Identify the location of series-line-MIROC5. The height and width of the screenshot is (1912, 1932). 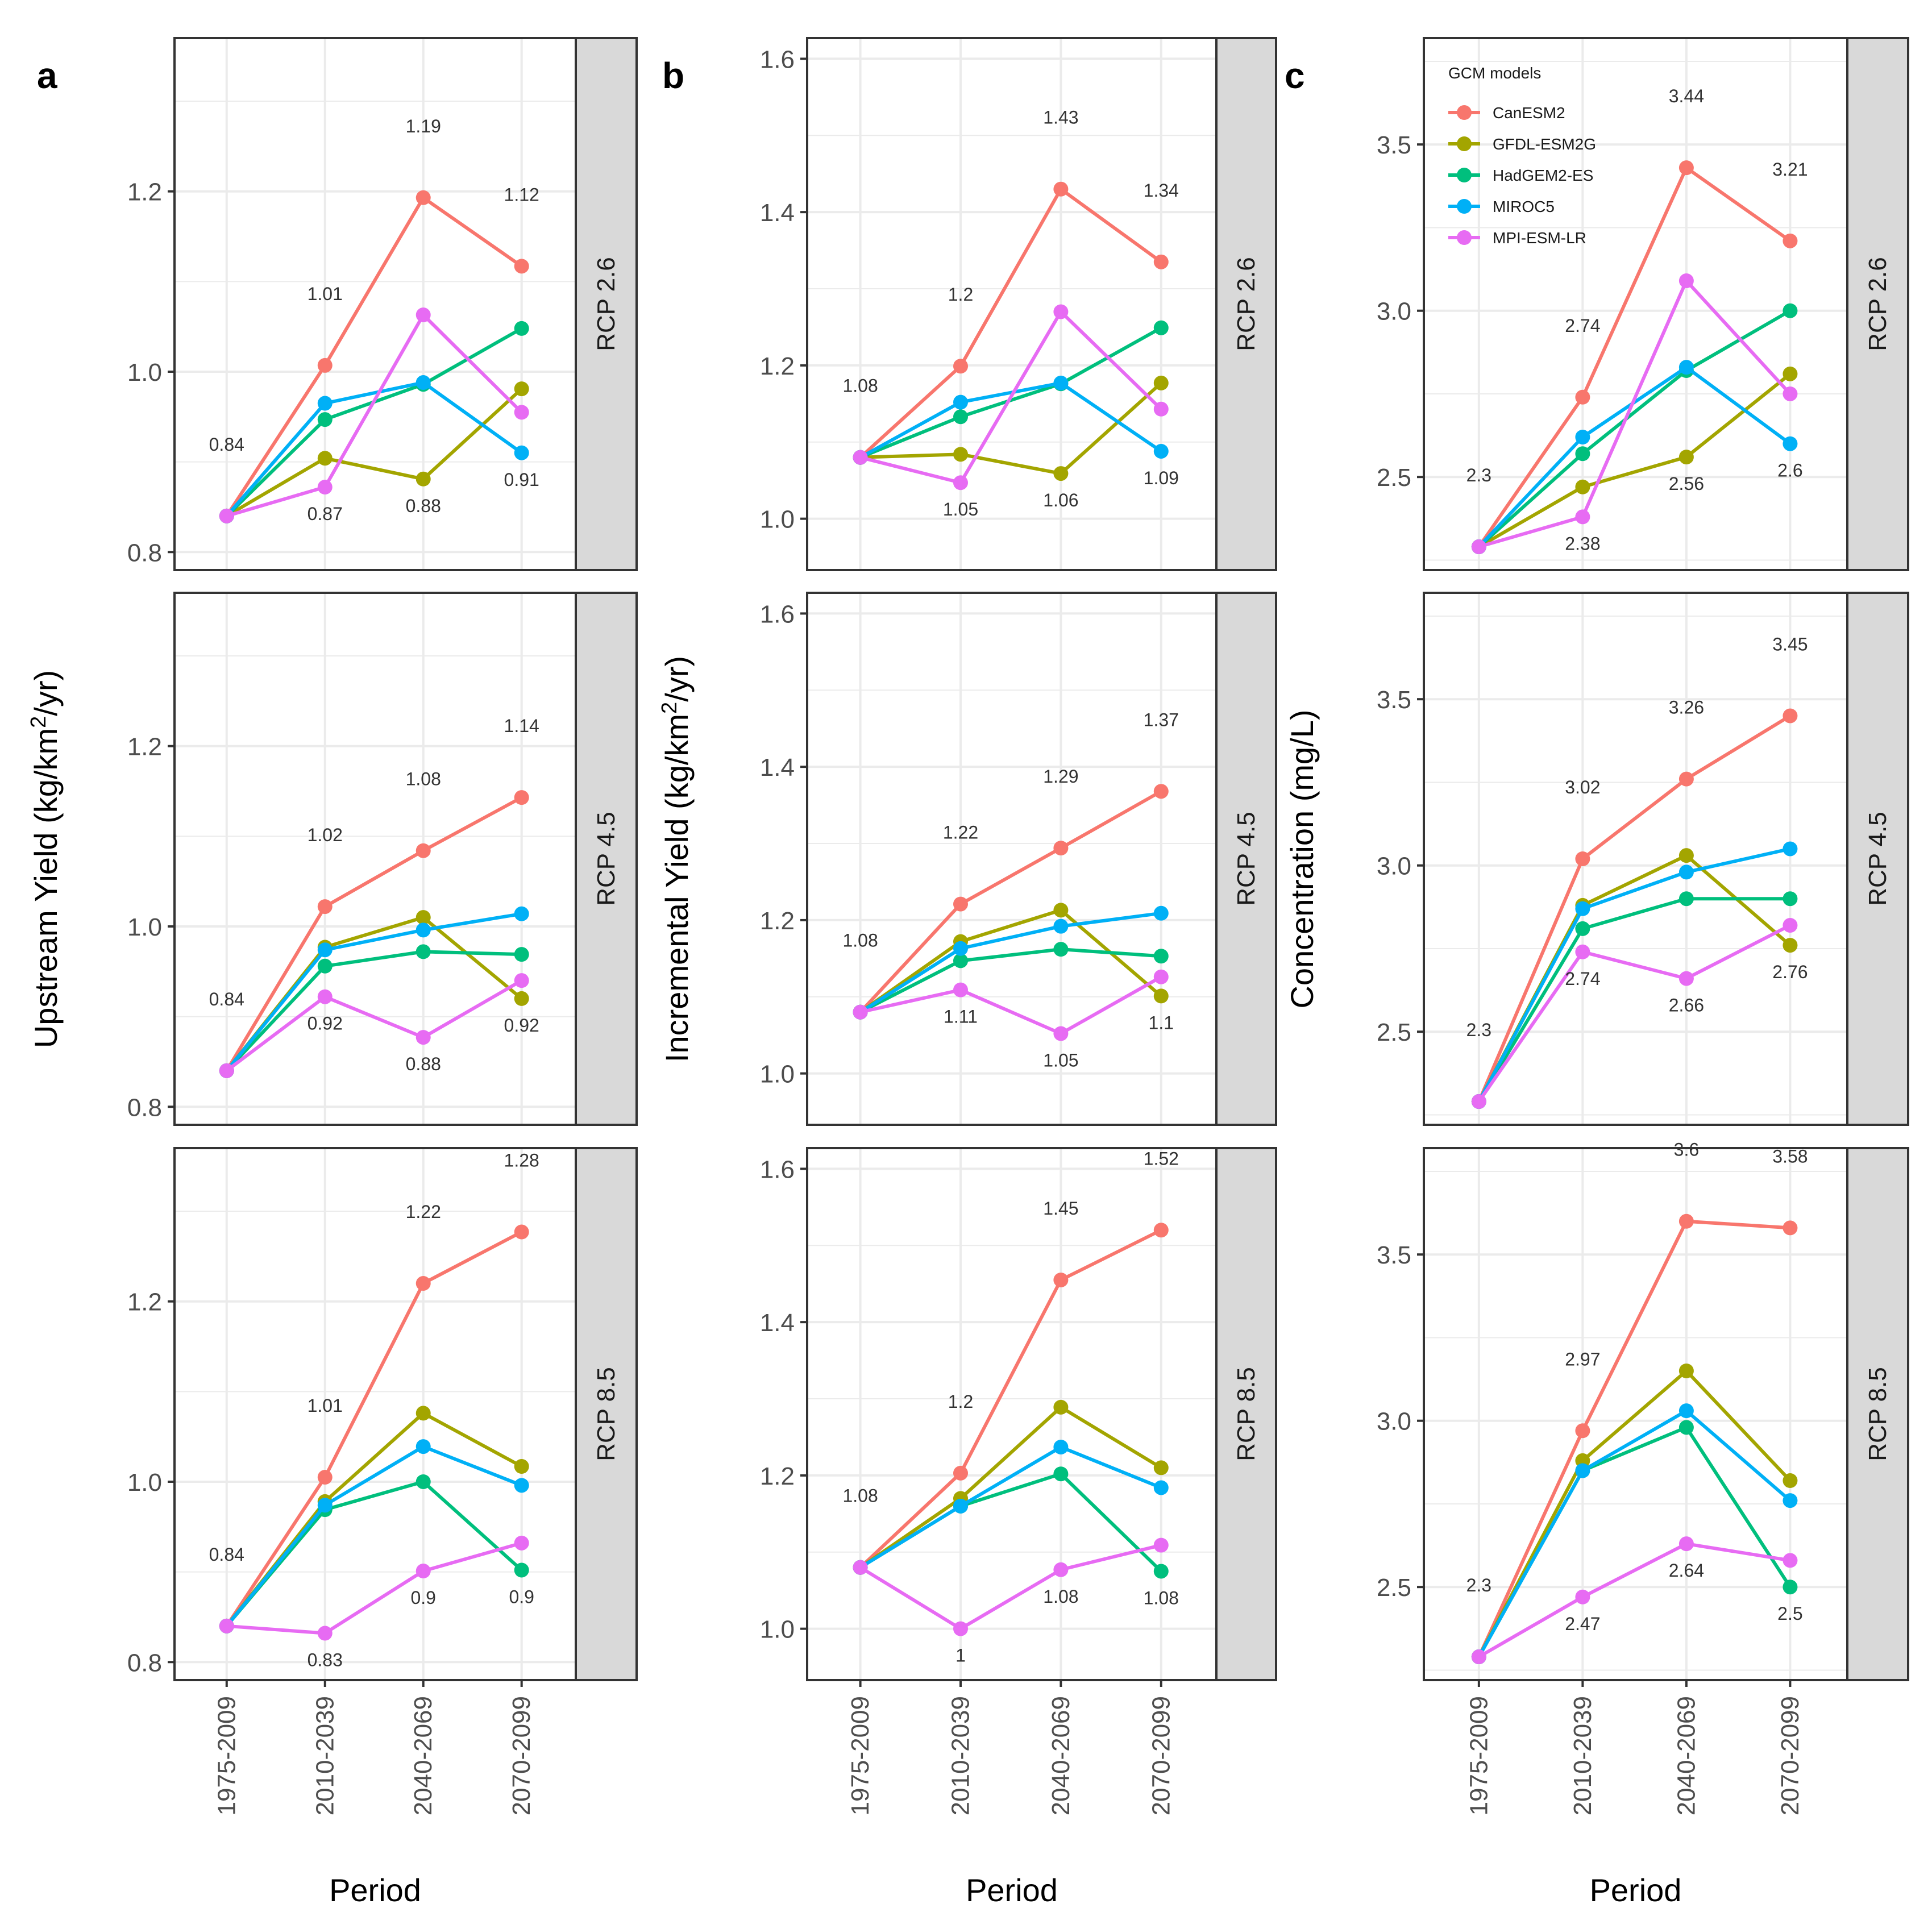
(1011, 1507).